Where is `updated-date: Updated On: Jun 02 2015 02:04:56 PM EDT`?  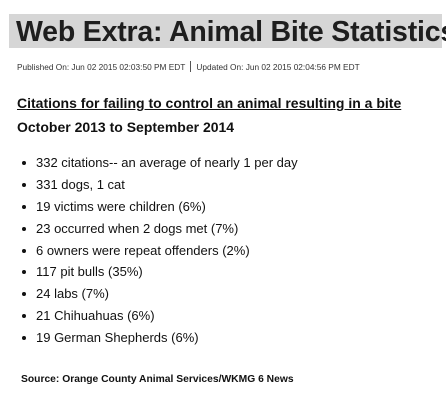 updated-date: Updated On: Jun 02 2015 02:04:56 PM EDT is located at coordinates (278, 67).